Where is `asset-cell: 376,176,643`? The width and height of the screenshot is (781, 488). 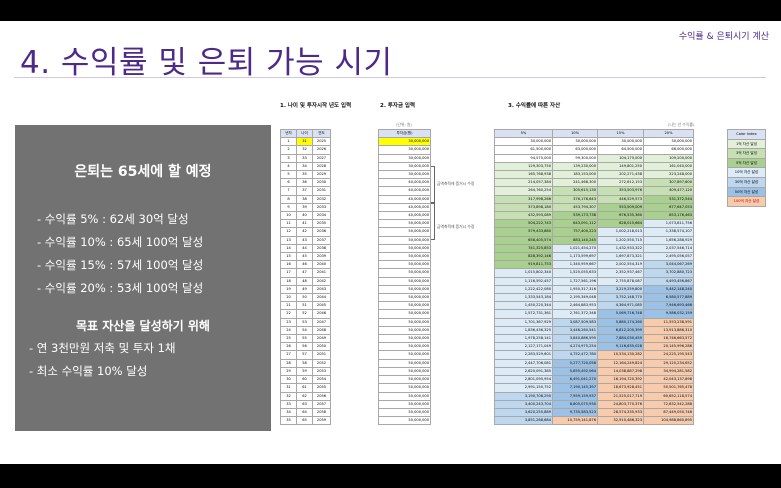
asset-cell: 376,176,643 is located at coordinates (575, 199).